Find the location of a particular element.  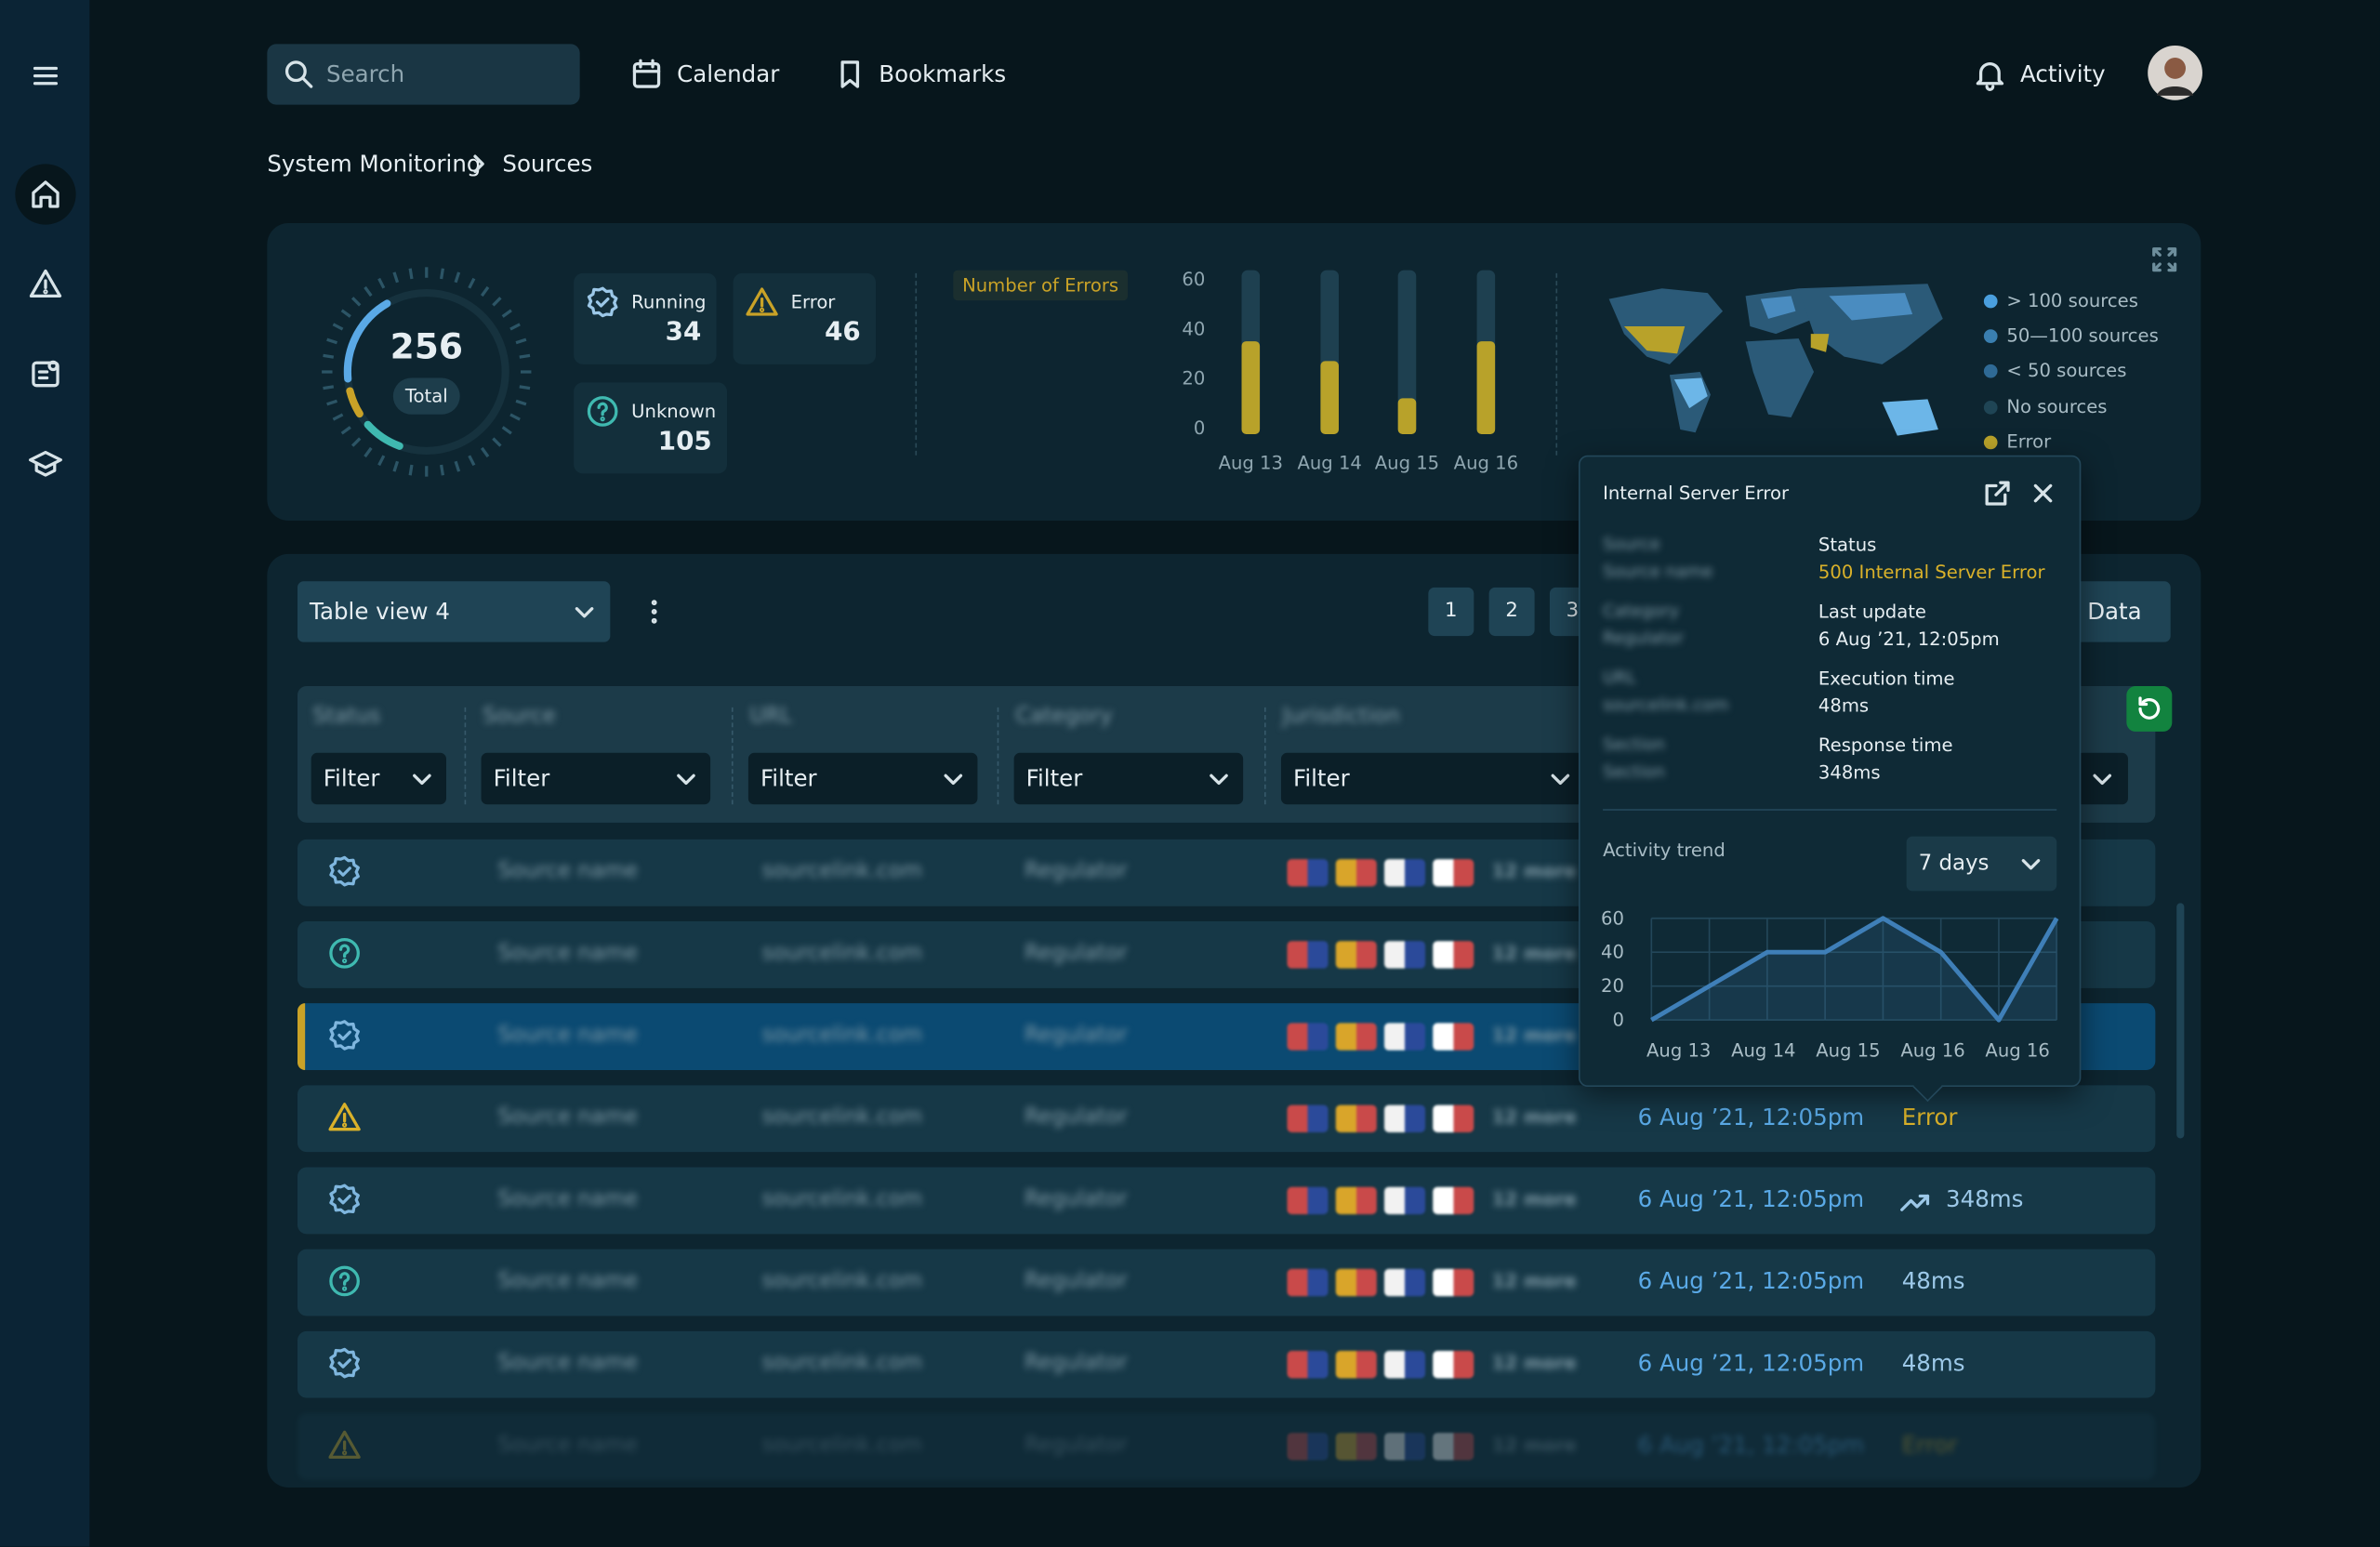

total-label: Total is located at coordinates (426, 396).